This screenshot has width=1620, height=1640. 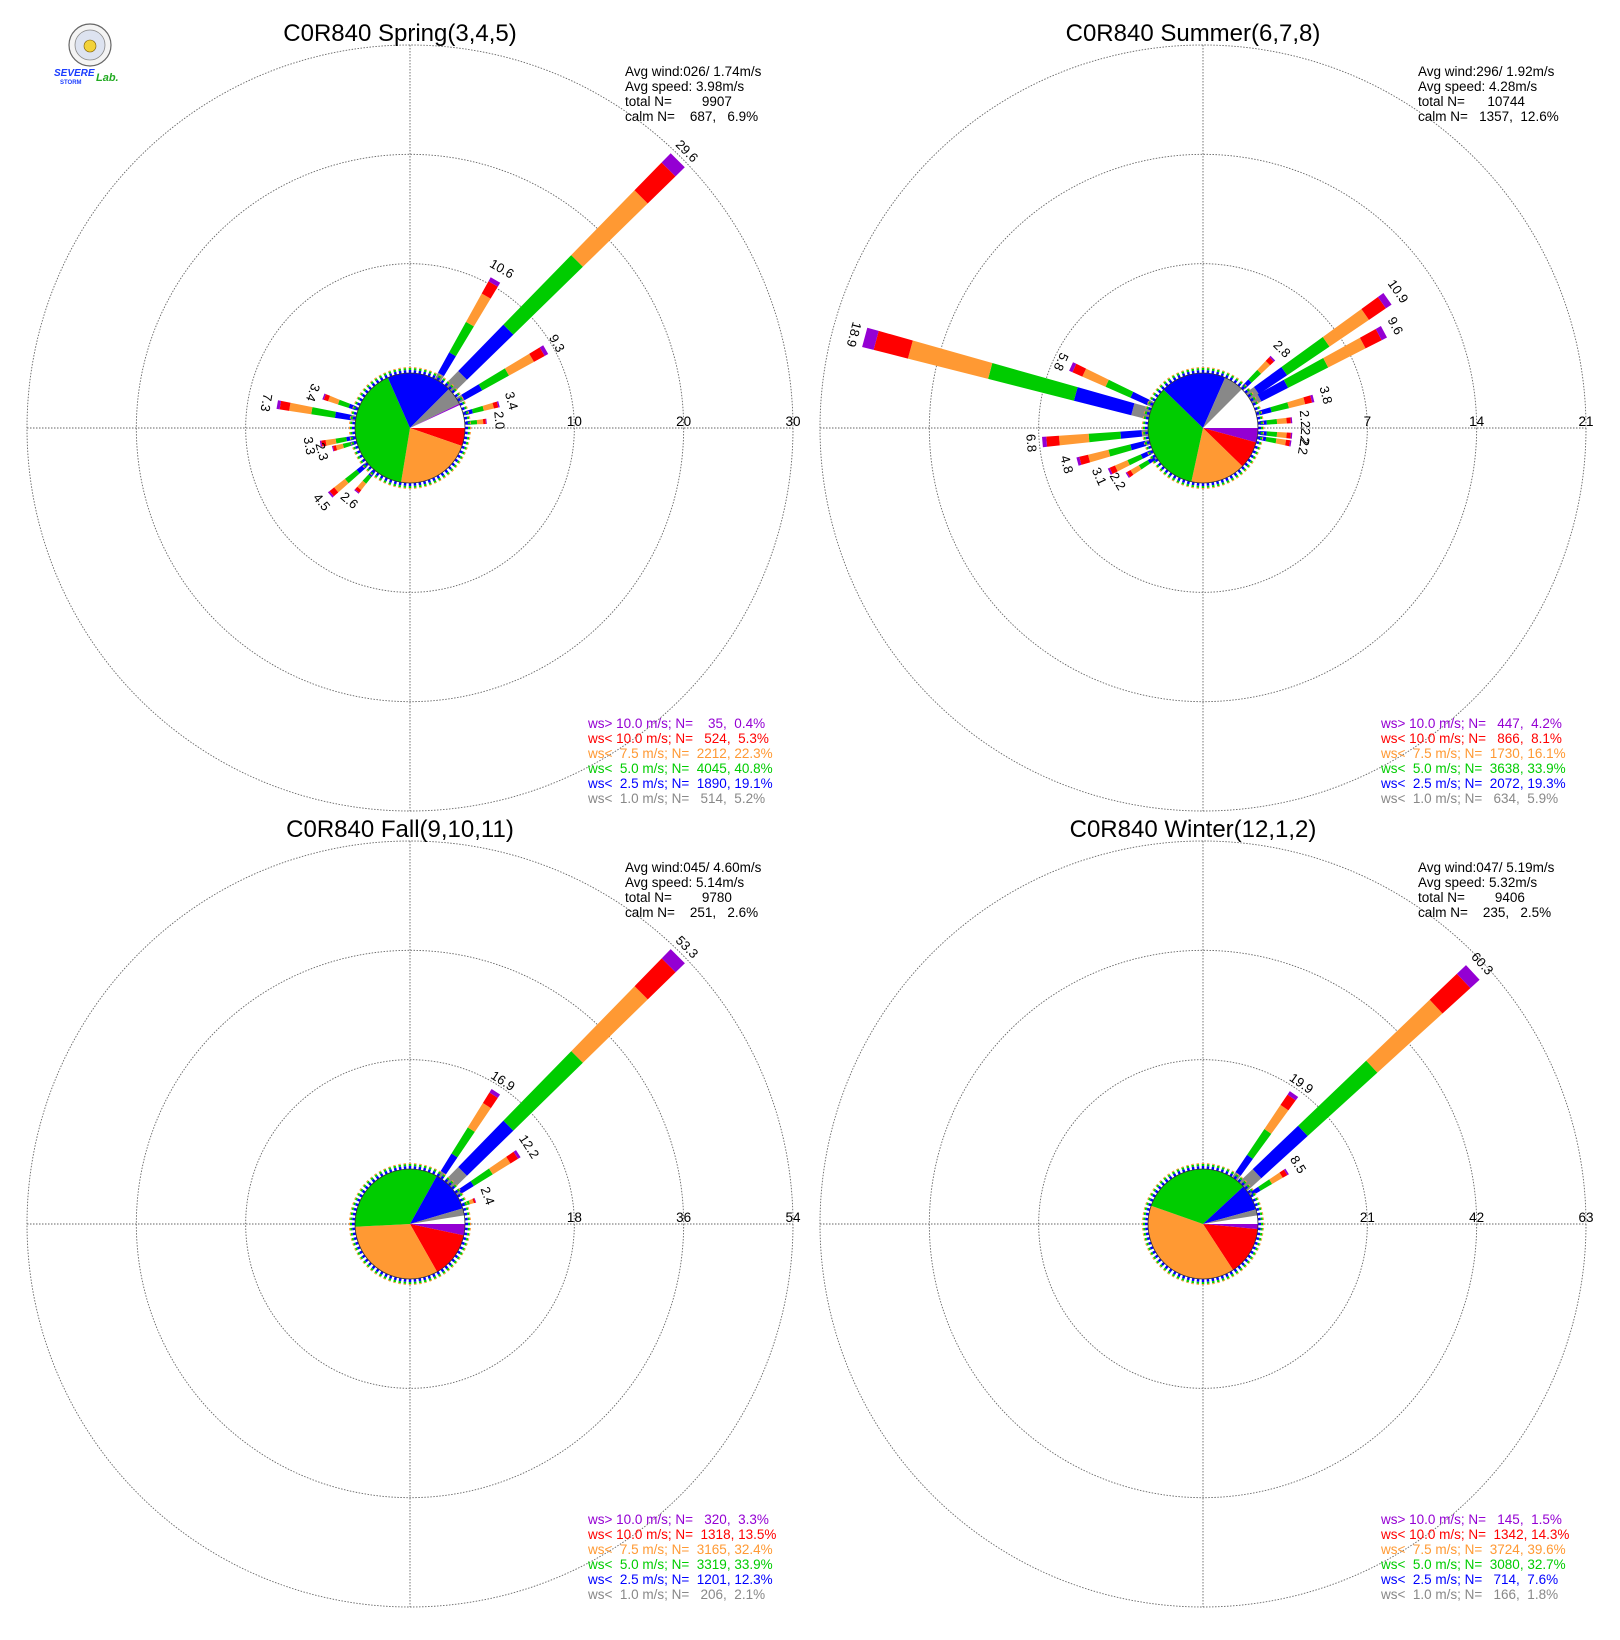 What do you see at coordinates (680, 1564) in the screenshot?
I see `legend-entry-ws_lt_5: ws< 5.0 m/s; N= 3319, 33.9%` at bounding box center [680, 1564].